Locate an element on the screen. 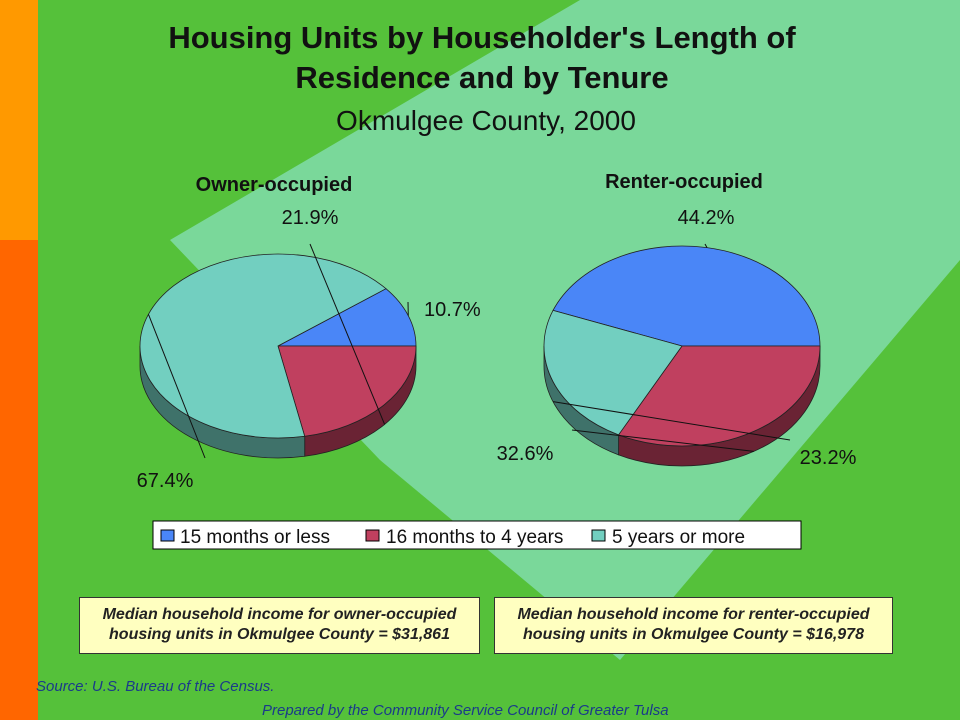 This screenshot has width=960, height=720. orange-bar-top is located at coordinates (19, 120).